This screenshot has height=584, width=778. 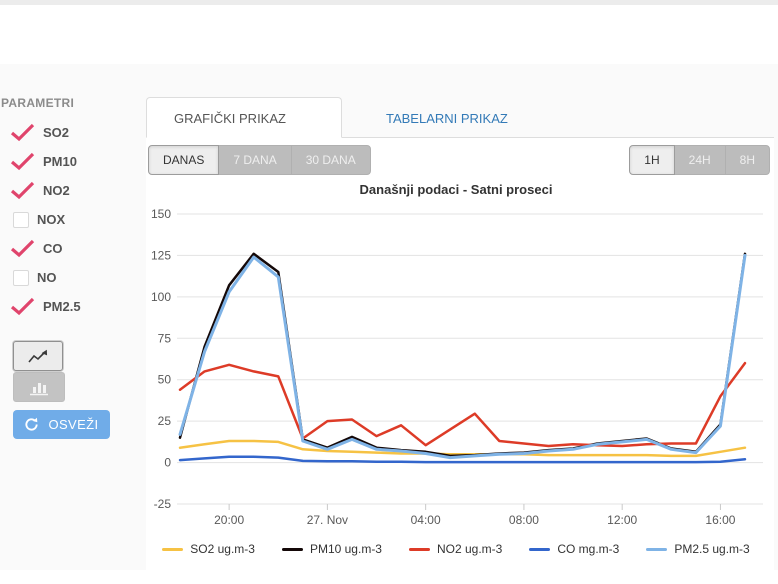 What do you see at coordinates (747, 160) in the screenshot?
I see `period-button-8h: 8H` at bounding box center [747, 160].